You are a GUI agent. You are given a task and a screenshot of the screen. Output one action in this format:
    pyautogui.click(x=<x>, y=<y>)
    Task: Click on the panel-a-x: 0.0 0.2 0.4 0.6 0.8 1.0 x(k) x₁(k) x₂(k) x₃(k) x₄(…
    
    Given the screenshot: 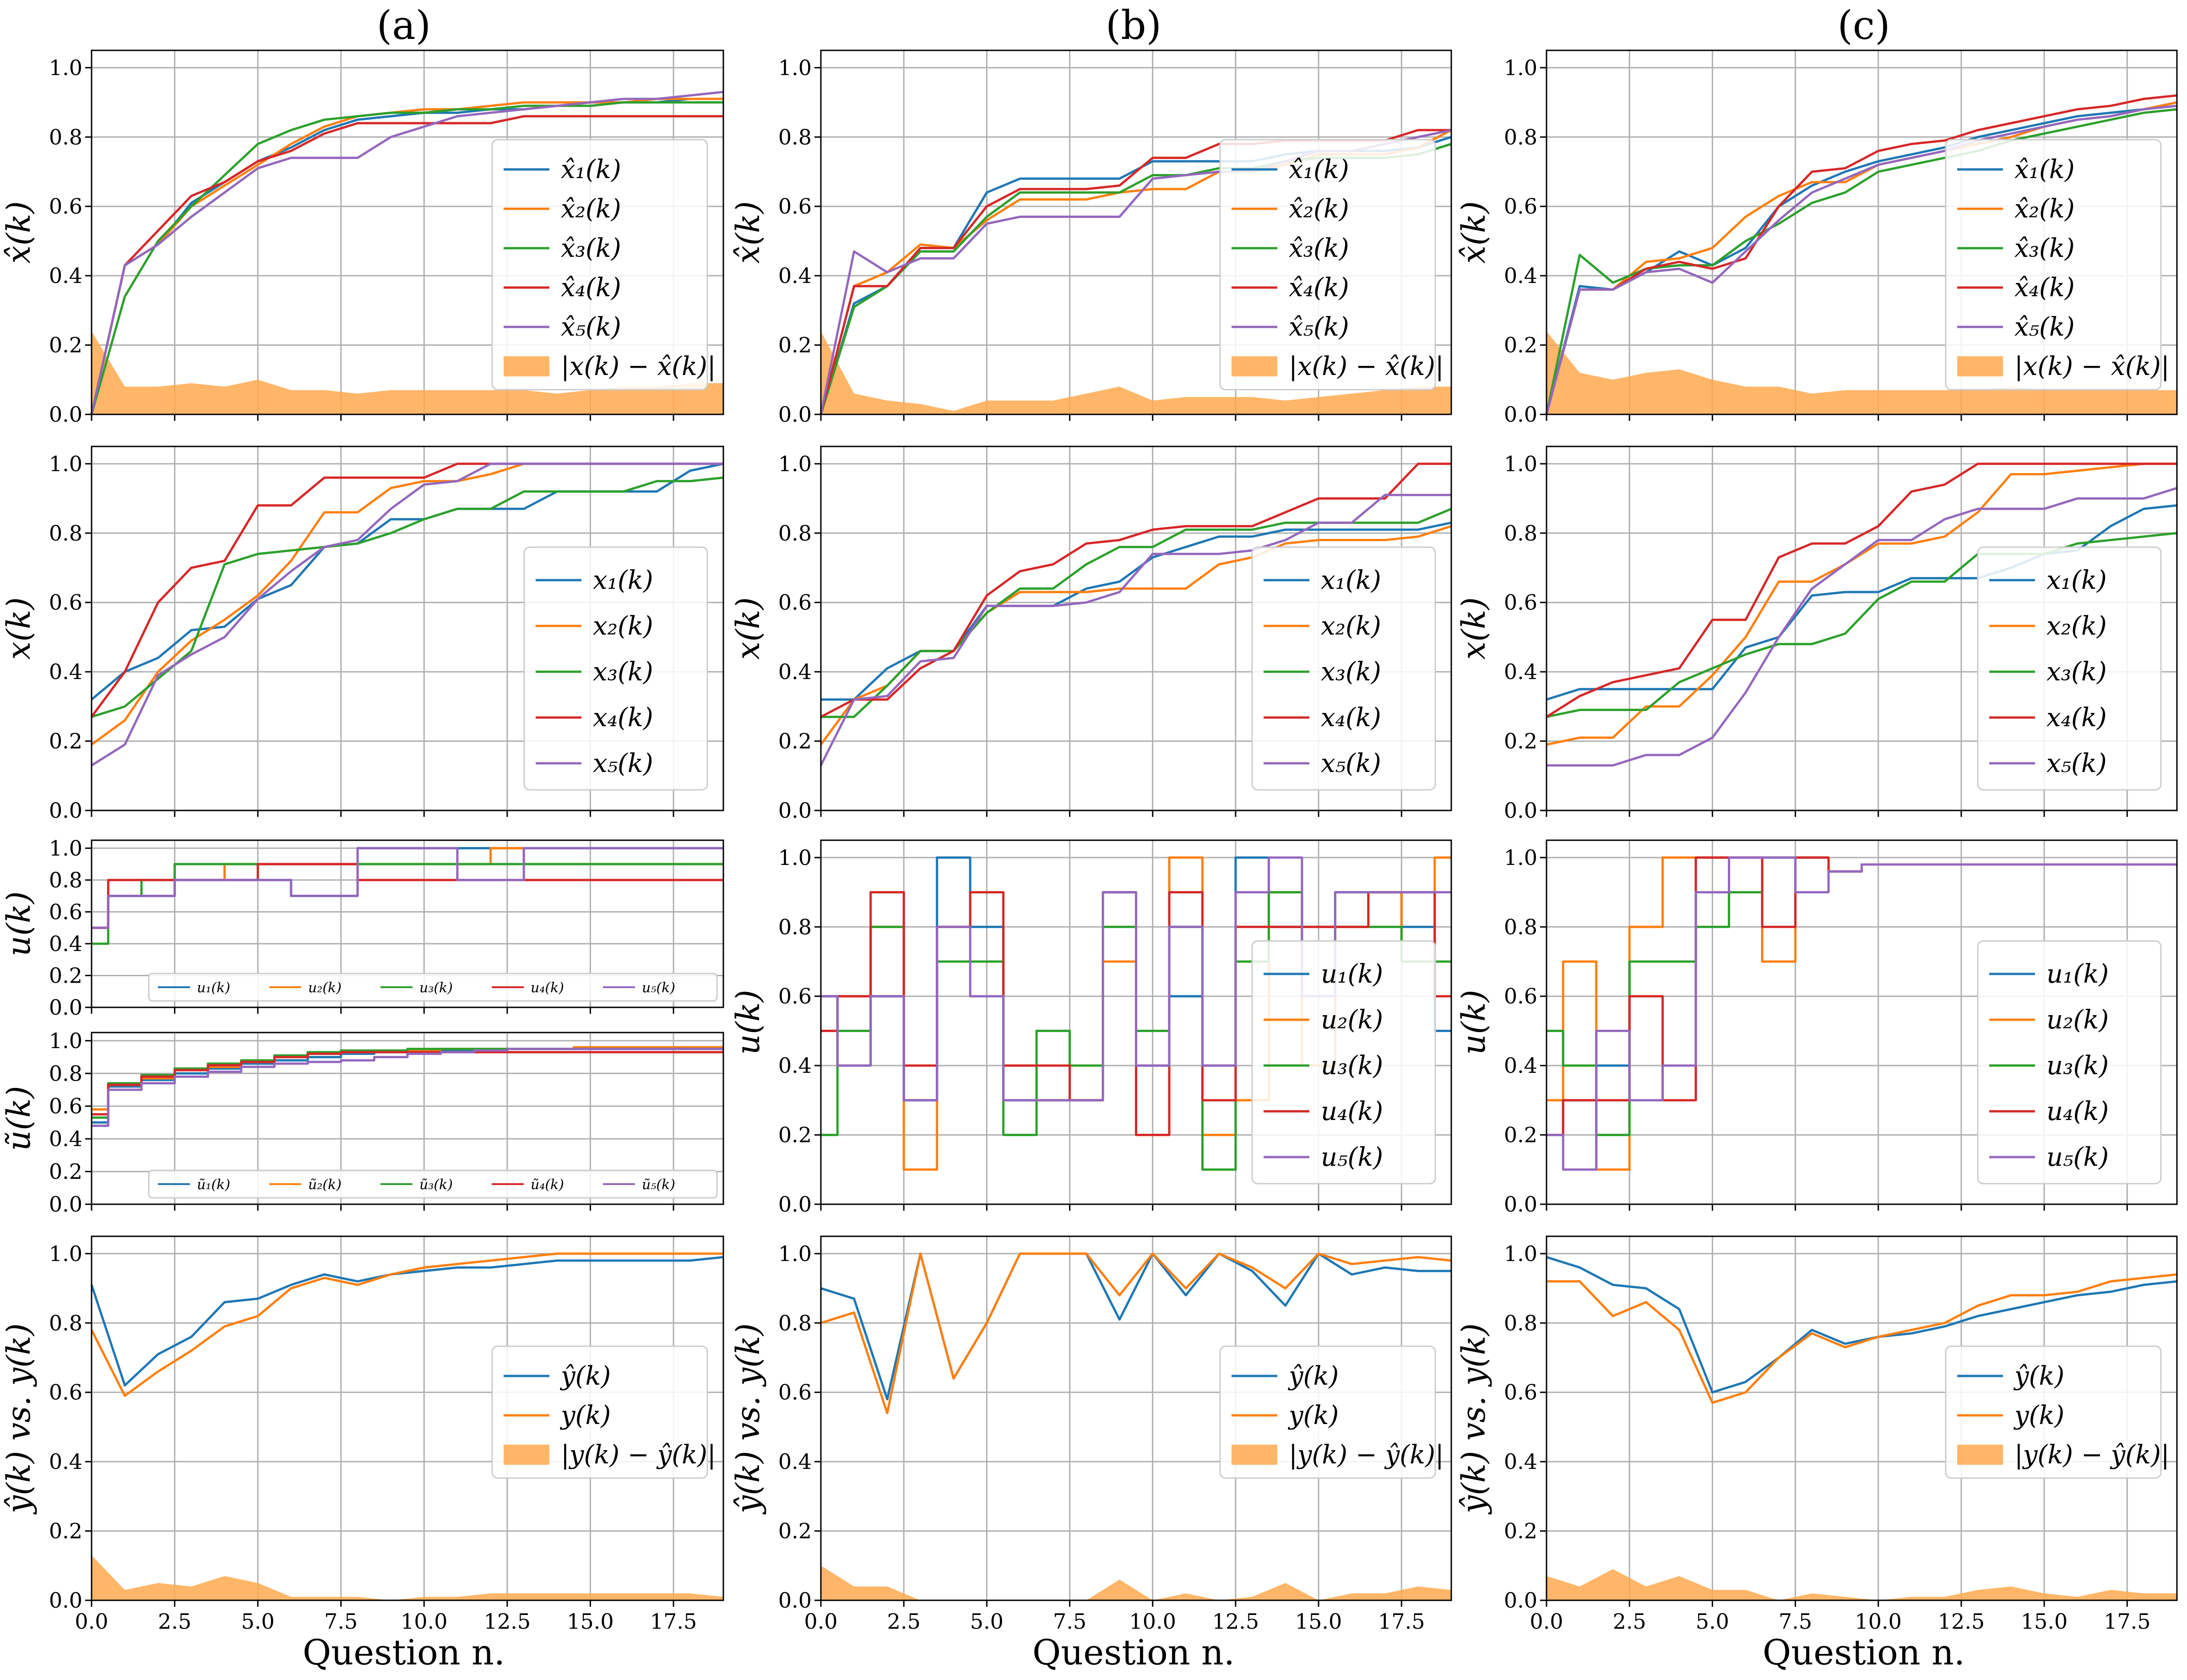 What is the action you would take?
    pyautogui.click(x=362, y=634)
    